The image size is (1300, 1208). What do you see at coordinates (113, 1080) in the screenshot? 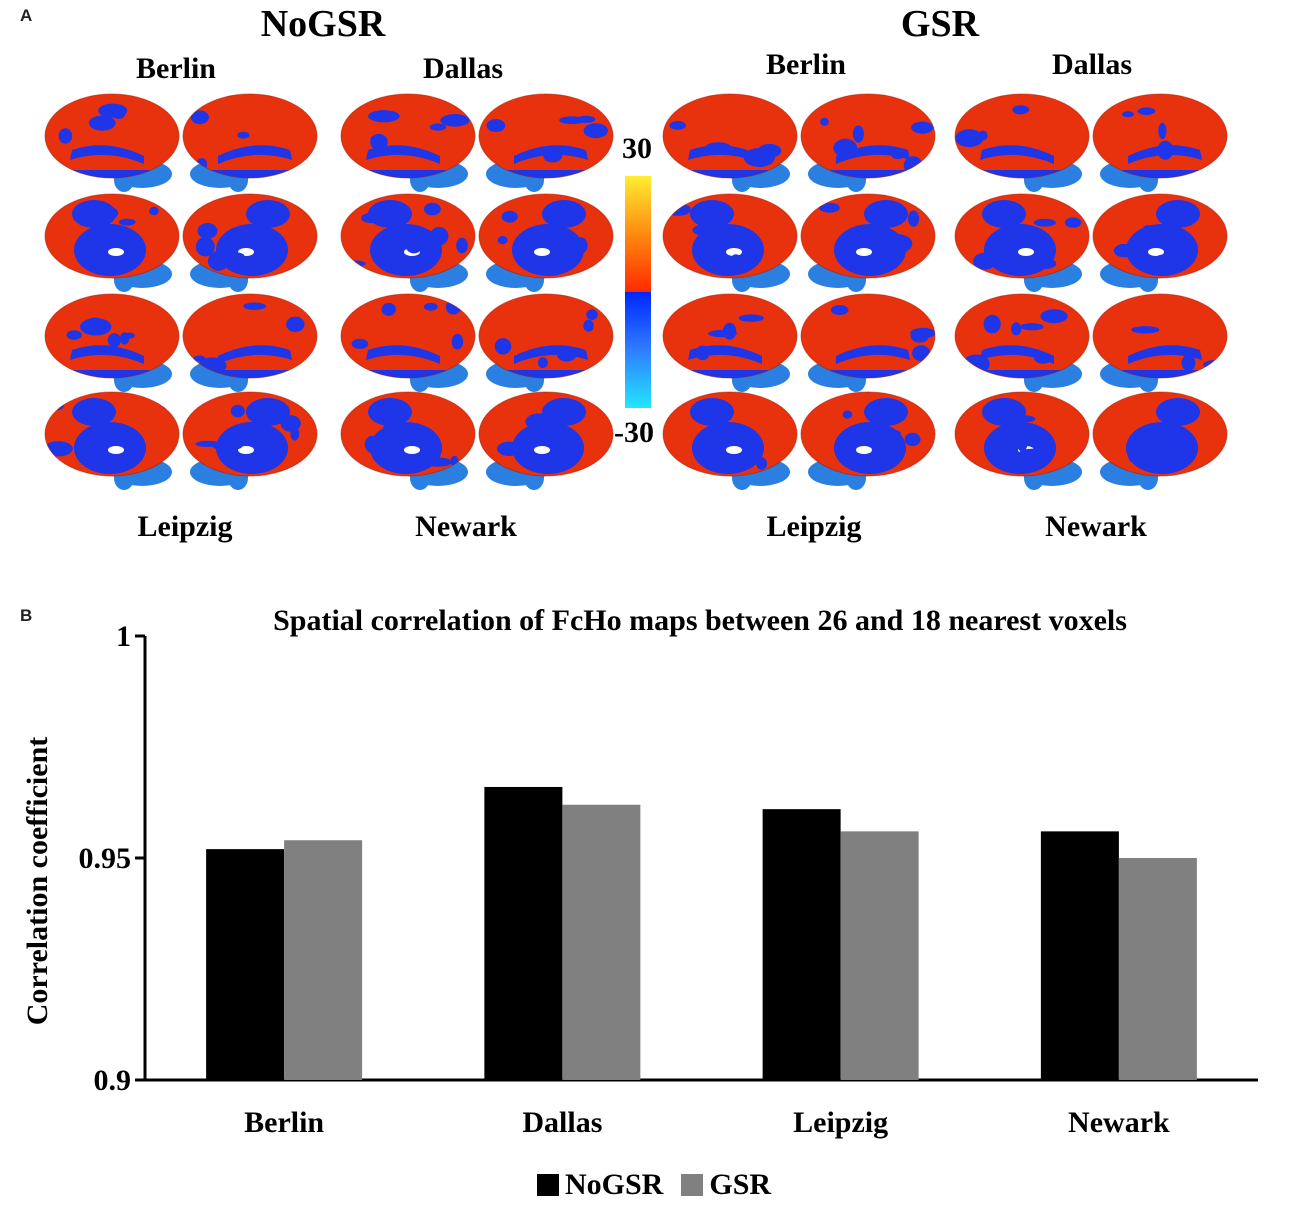
I see `y-tick-label: 0.9` at bounding box center [113, 1080].